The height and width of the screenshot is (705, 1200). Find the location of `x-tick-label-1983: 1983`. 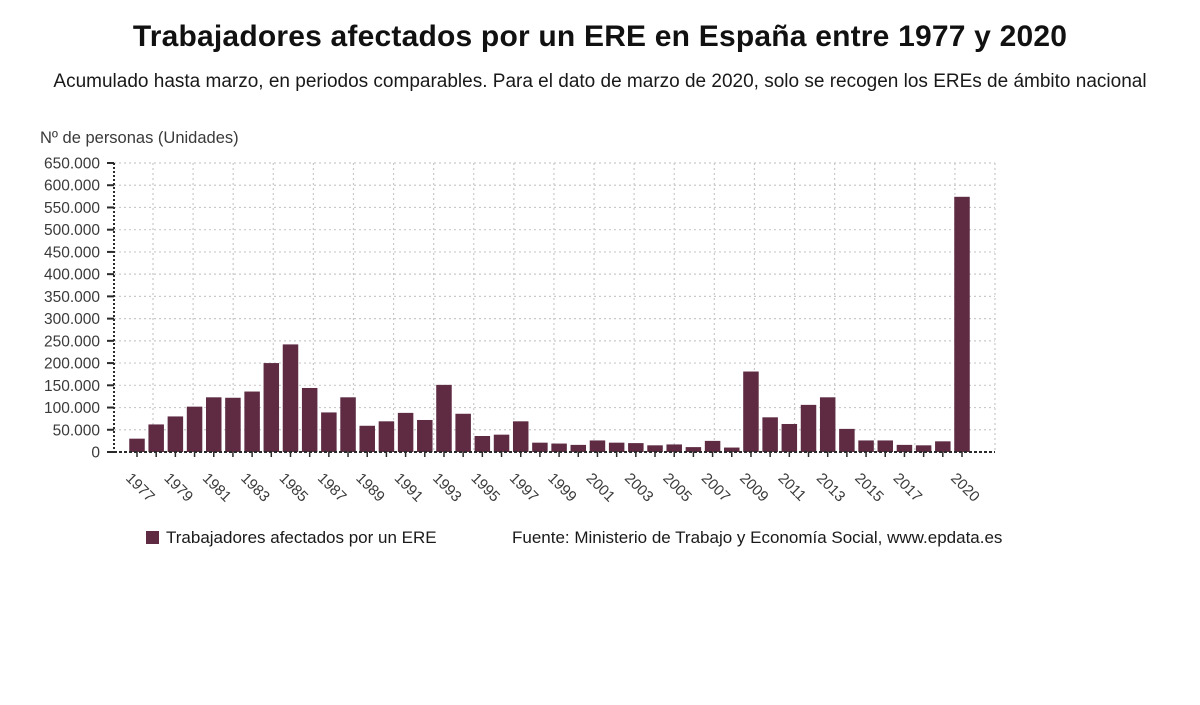

x-tick-label-1983: 1983 is located at coordinates (255, 488).